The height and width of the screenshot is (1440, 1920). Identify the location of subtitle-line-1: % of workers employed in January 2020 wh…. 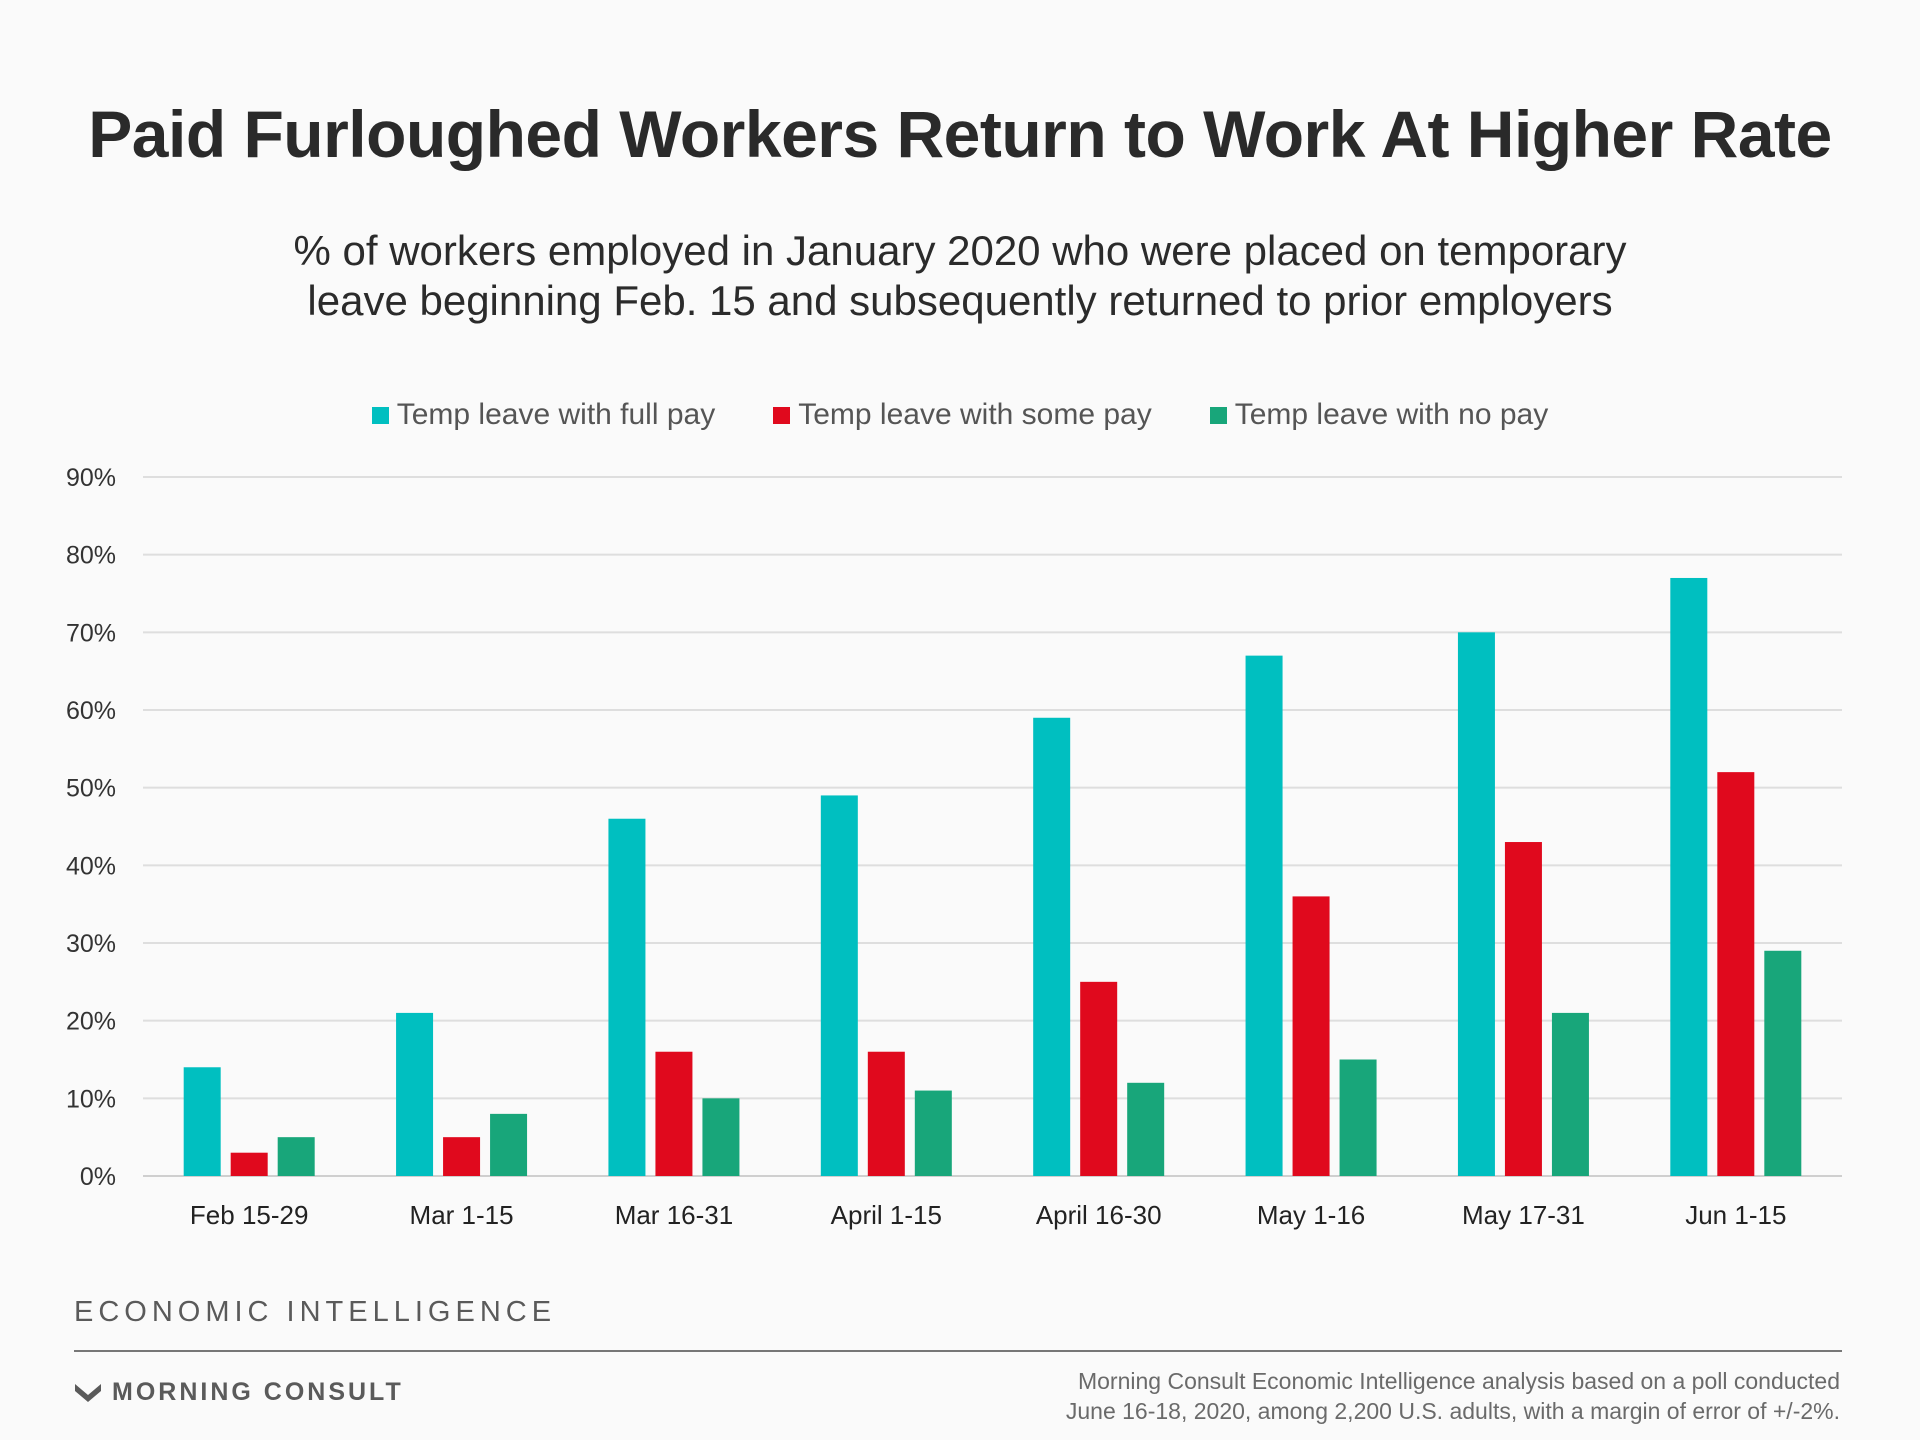
(960, 250).